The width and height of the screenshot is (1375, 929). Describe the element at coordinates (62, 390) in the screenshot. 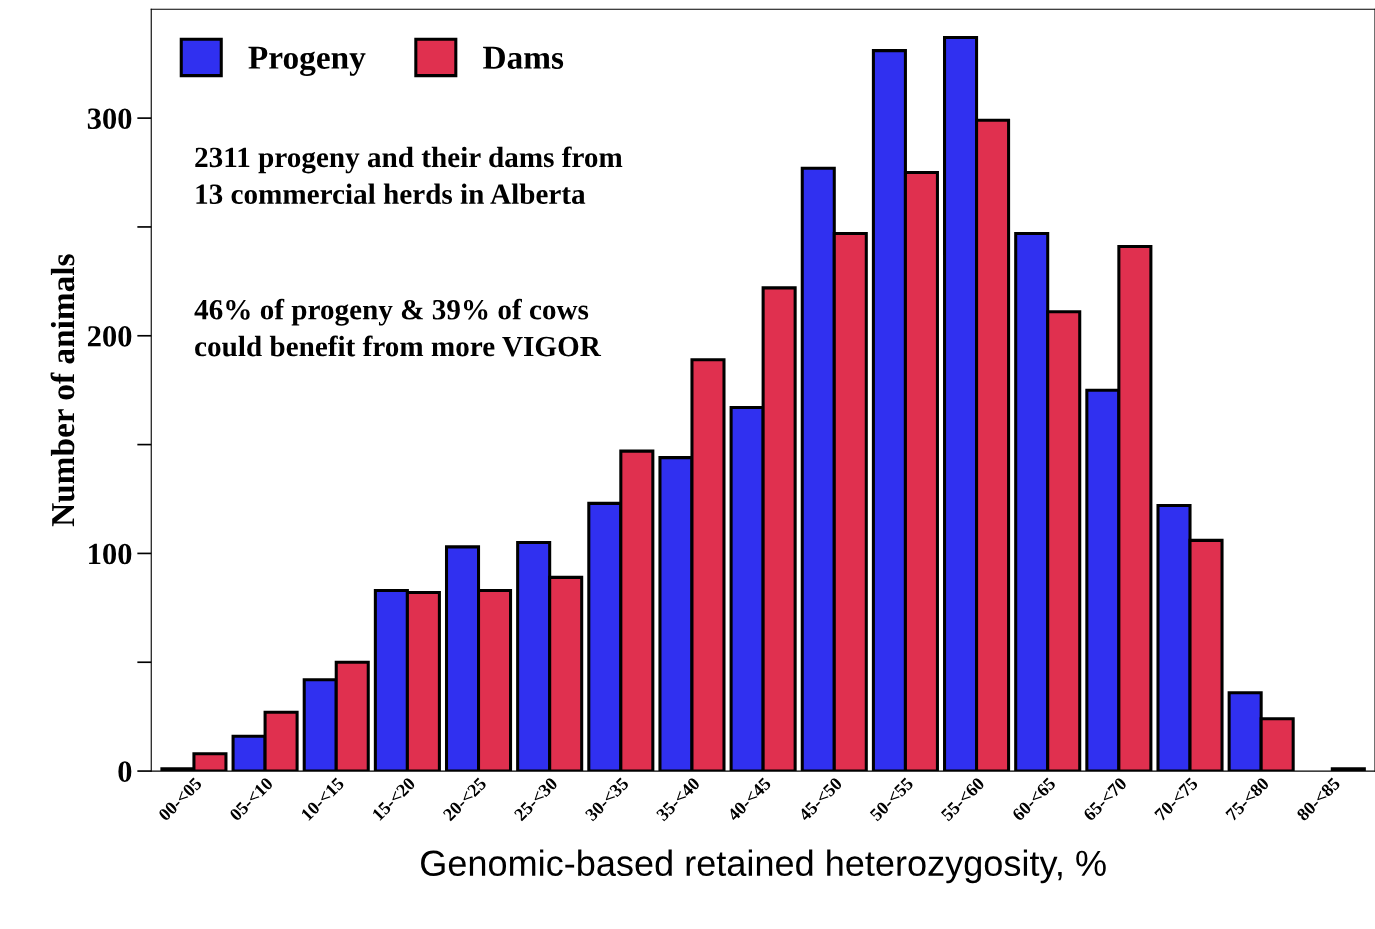

I see `y-axis-title: Number of animals` at that location.